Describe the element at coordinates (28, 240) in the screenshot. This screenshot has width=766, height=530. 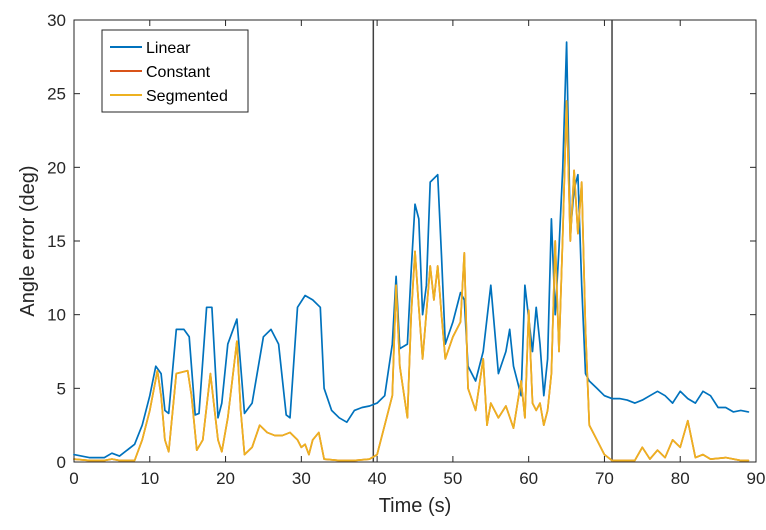
I see `y-axis-label: Angle error (deg)` at that location.